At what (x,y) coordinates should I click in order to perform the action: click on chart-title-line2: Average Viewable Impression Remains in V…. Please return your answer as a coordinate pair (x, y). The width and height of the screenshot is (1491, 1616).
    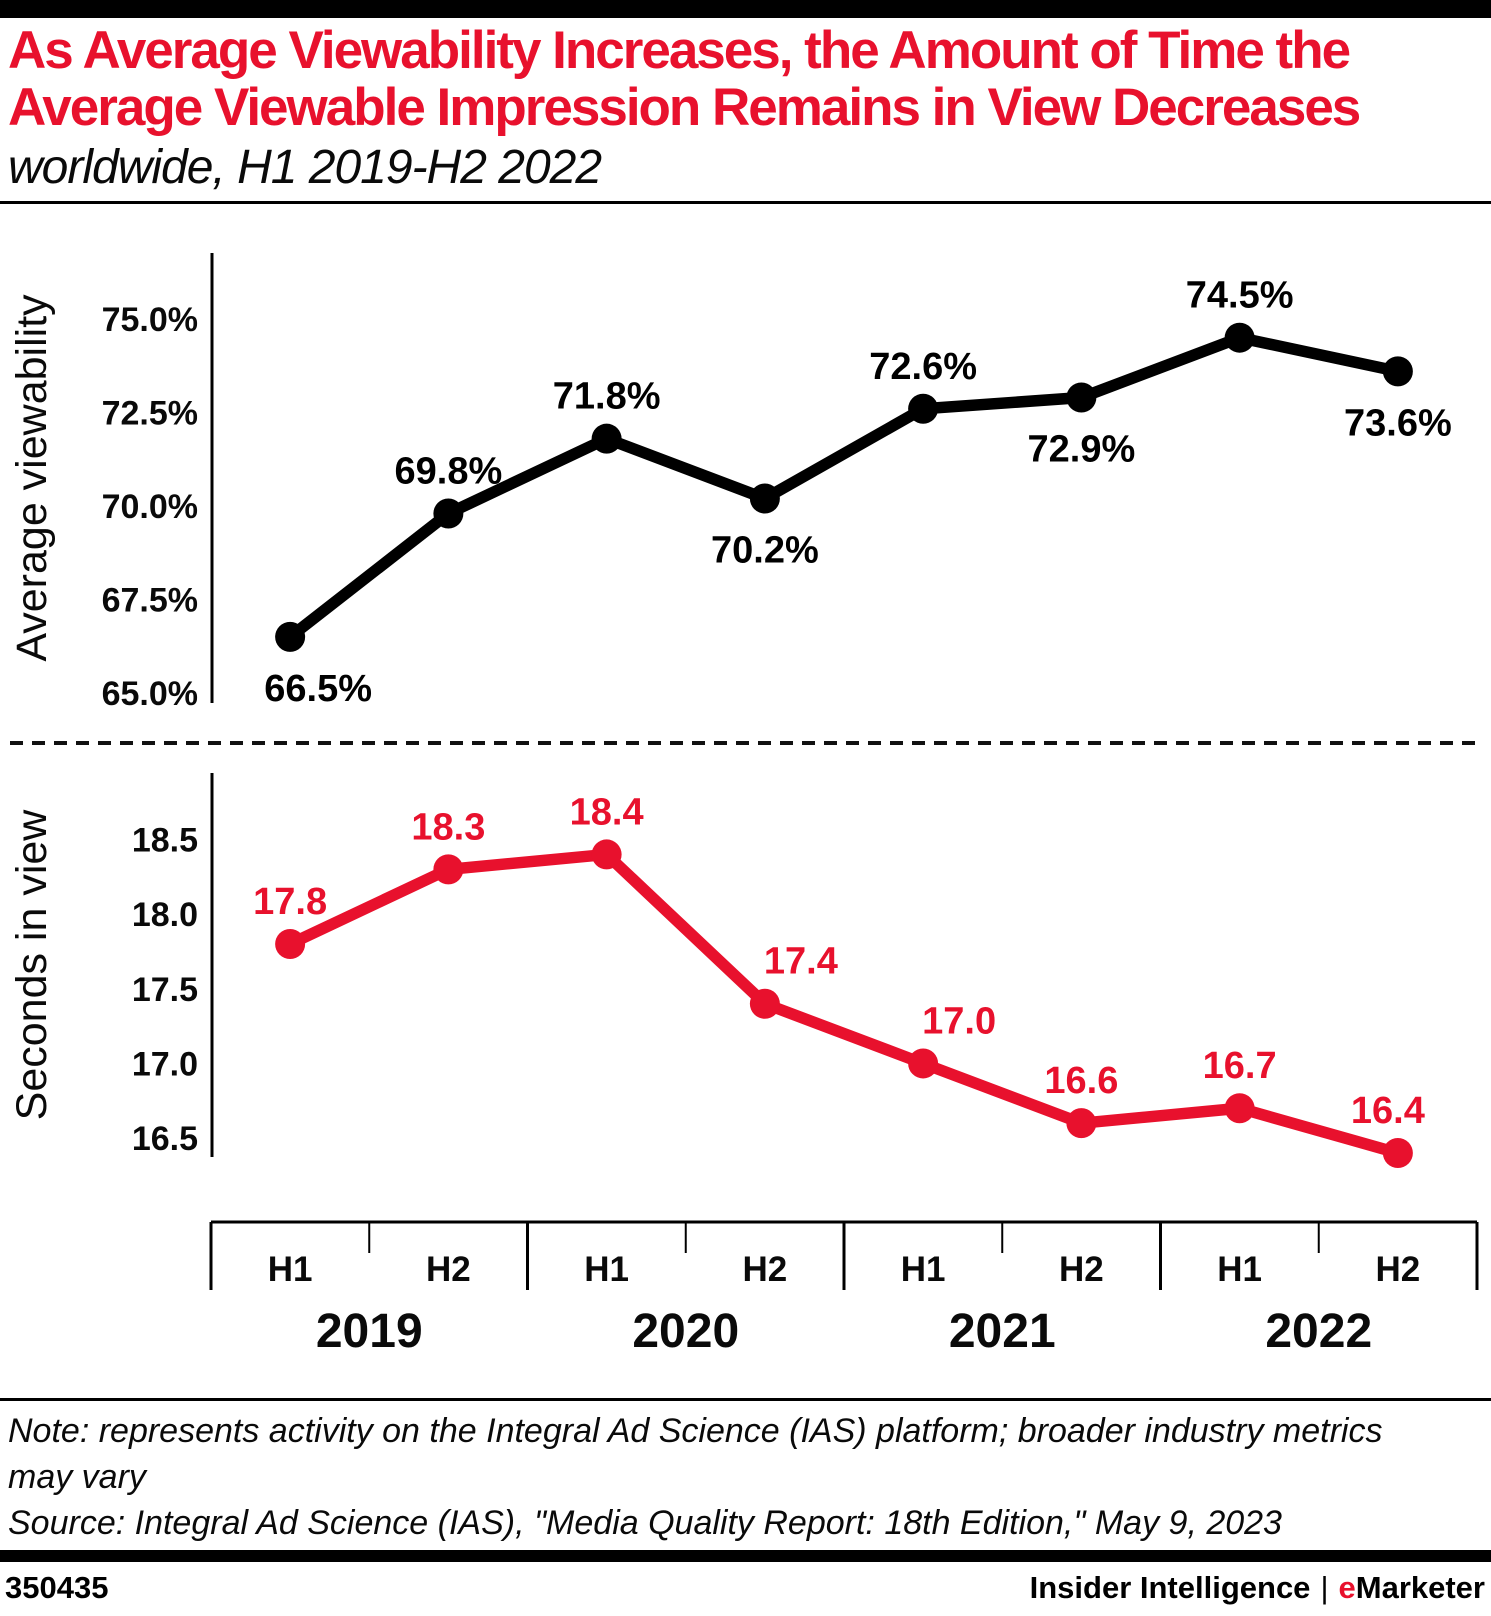
    Looking at the image, I should click on (684, 107).